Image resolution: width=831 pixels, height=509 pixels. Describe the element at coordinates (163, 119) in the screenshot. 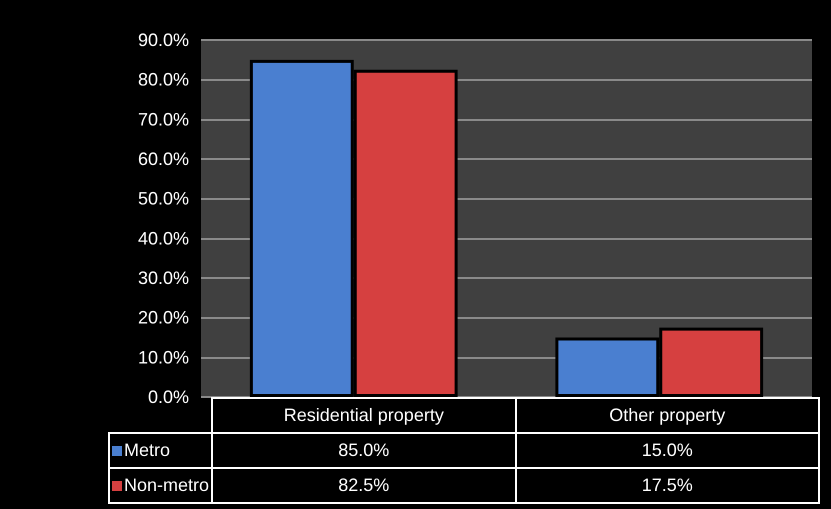

I see `y-tick-label: 70.0%` at that location.